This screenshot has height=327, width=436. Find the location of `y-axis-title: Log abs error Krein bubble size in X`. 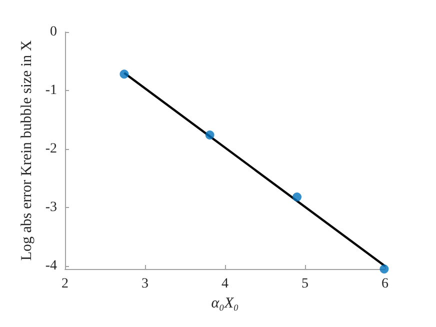

y-axis-title: Log abs error Krein bubble size in X is located at coordinates (26, 150).